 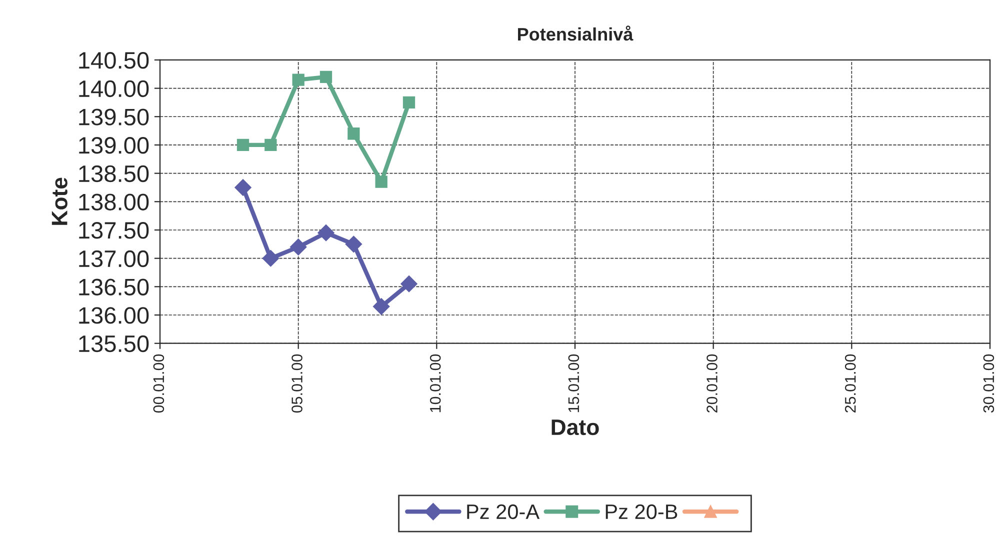 I want to click on x-tick-label: 15.01.00, so click(x=574, y=383).